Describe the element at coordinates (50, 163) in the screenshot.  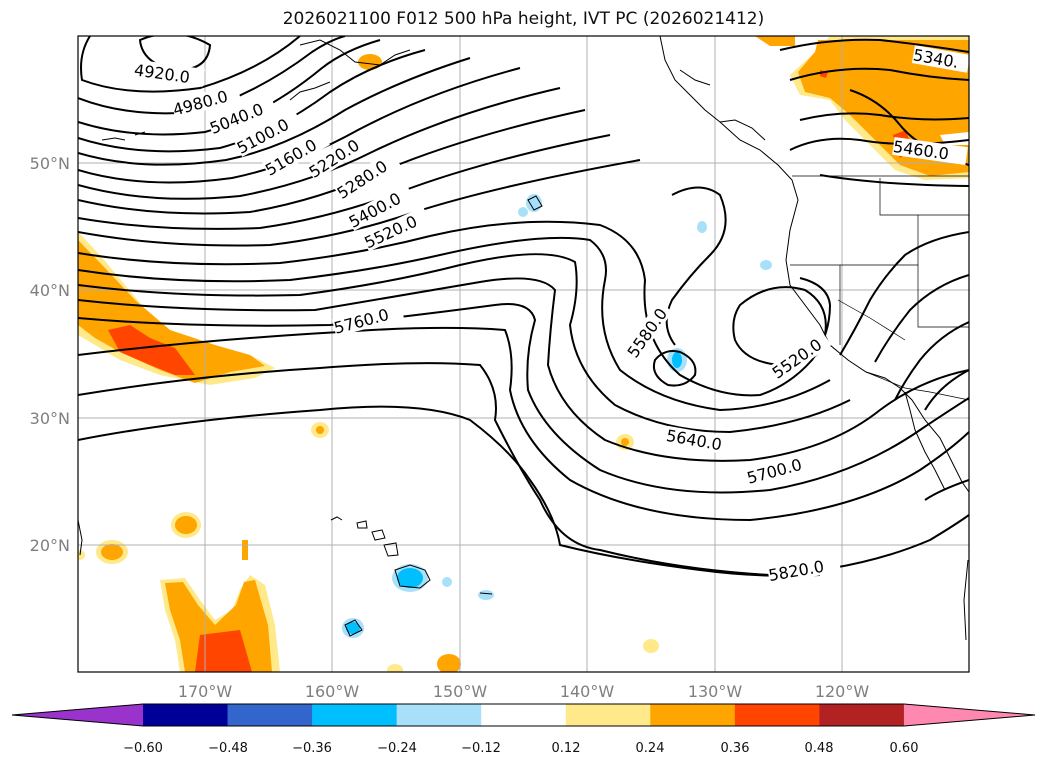
I see `lat-label: 50°N` at that location.